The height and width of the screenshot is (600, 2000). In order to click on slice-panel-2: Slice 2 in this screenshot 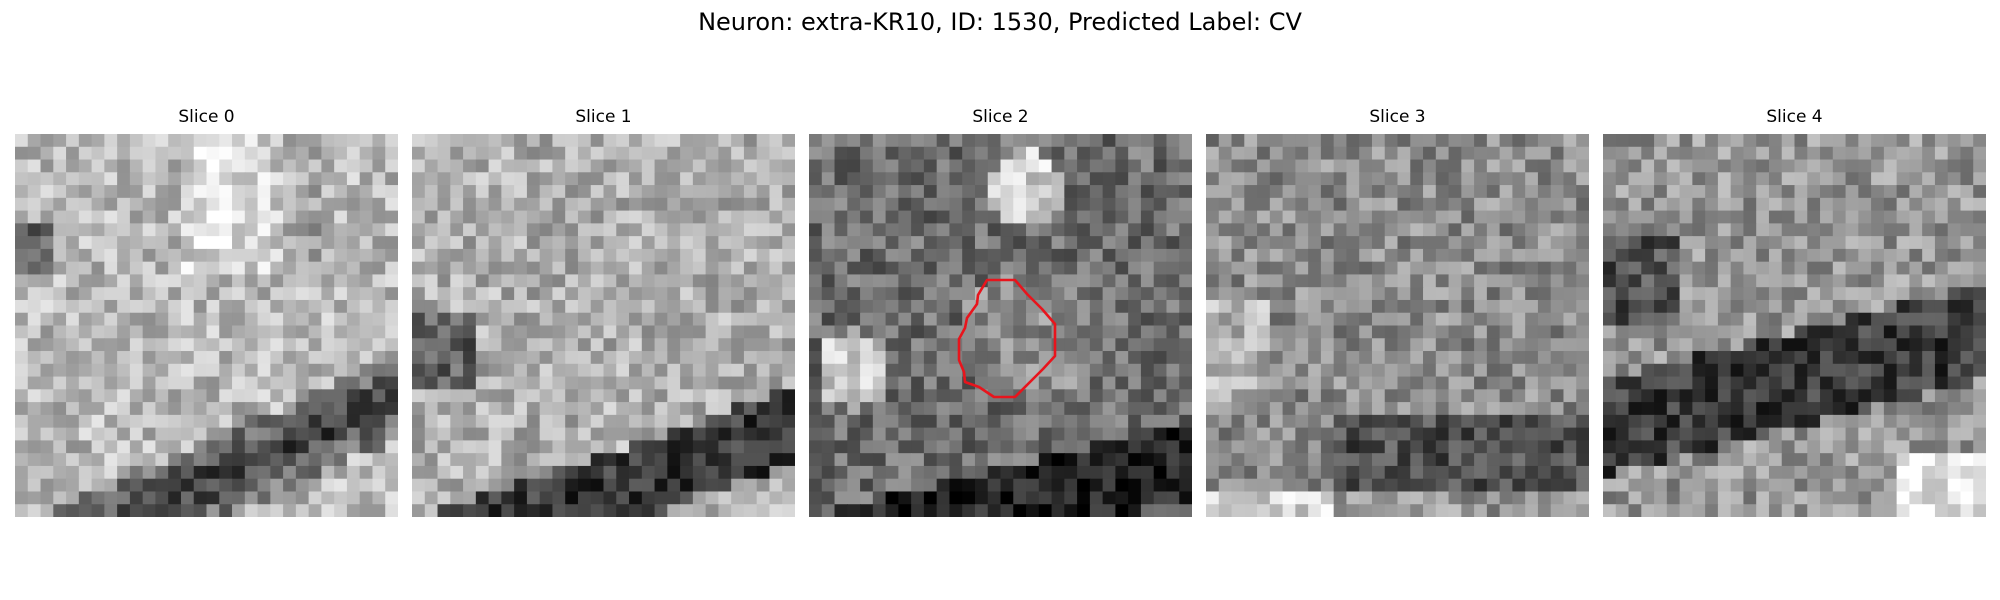, I will do `click(1000, 311)`.